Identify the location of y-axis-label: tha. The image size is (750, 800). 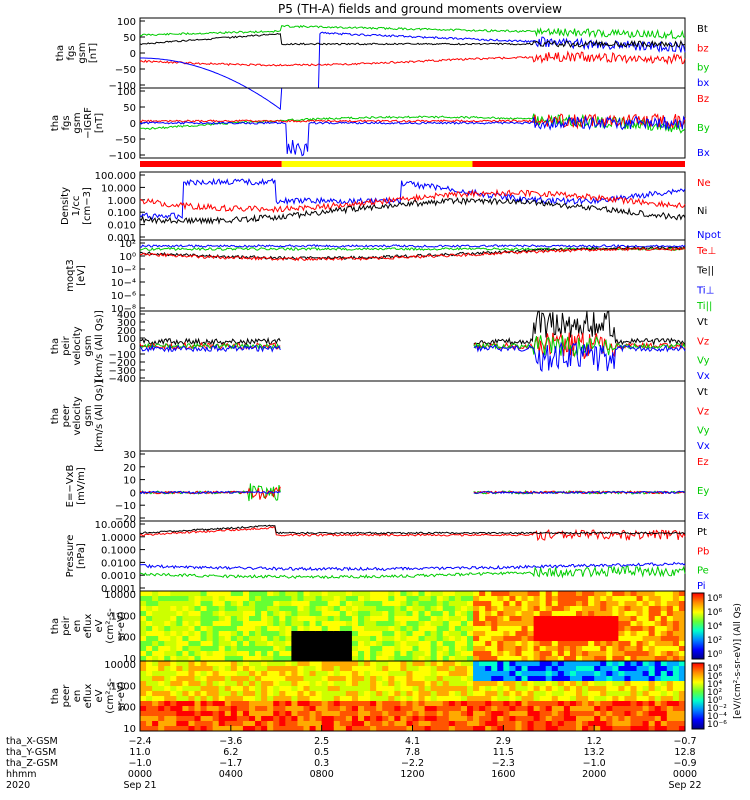
(60, 53).